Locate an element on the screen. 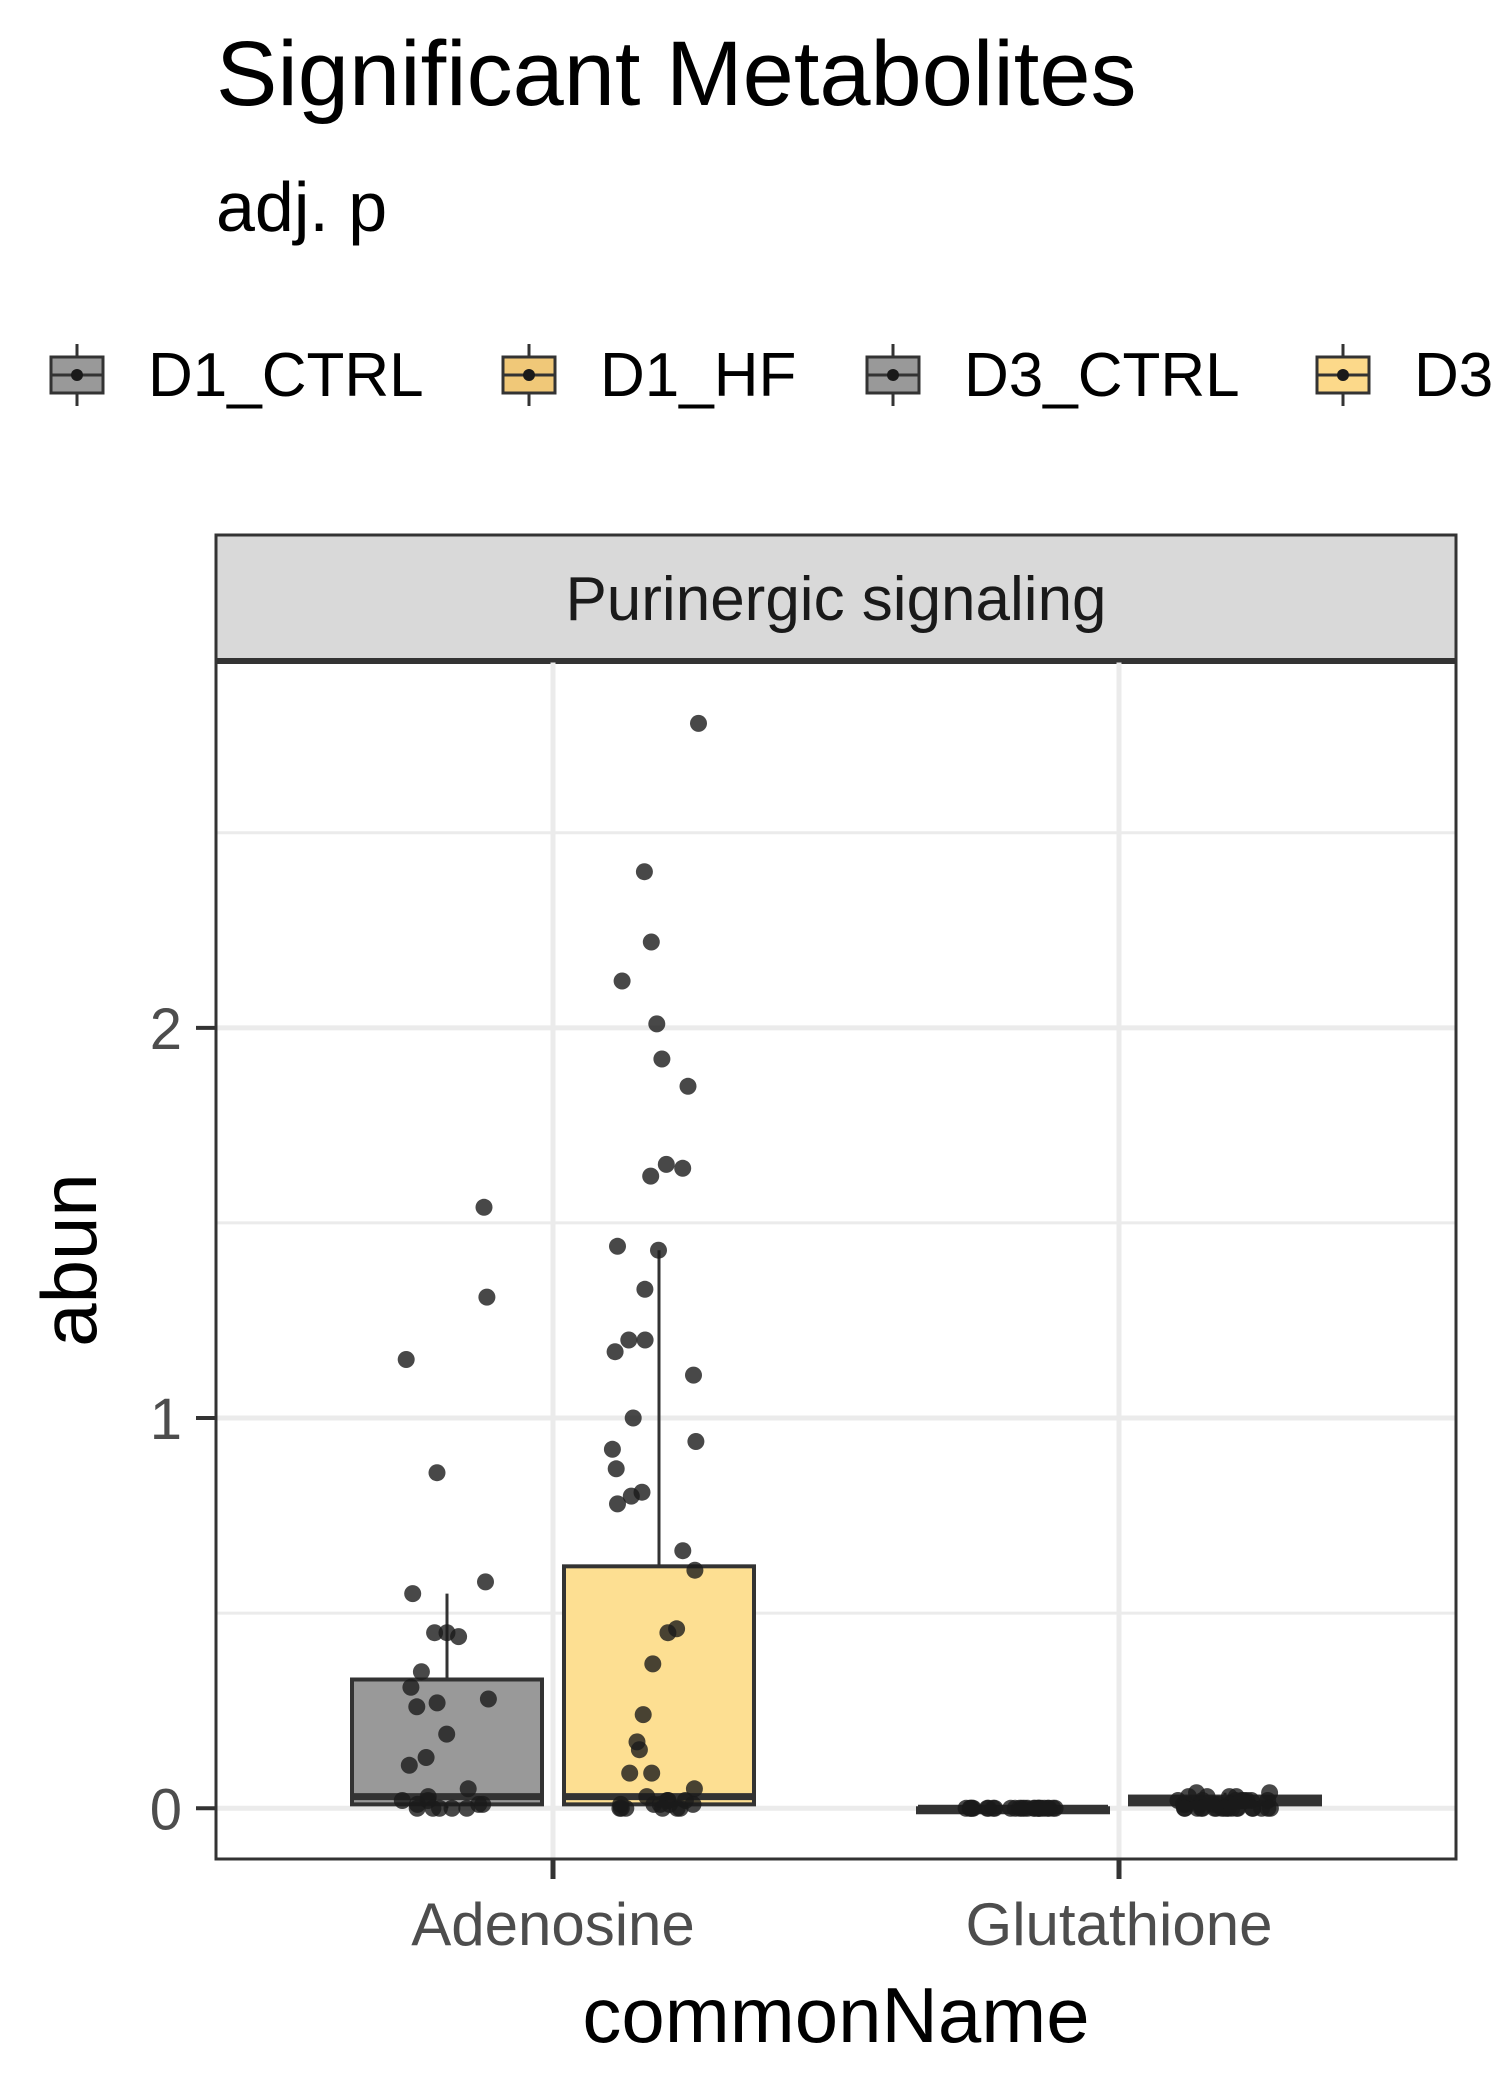  legend-label: D1_HF is located at coordinates (698, 375).